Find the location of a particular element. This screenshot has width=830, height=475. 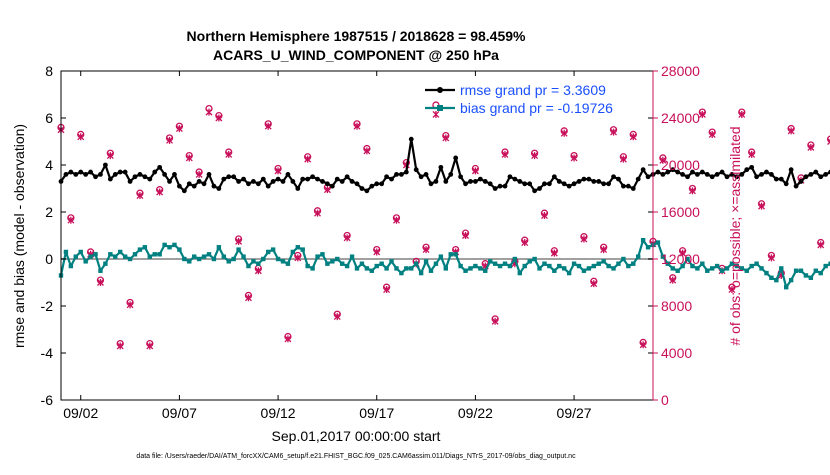

right-tick-label: 28000 is located at coordinates (680, 71).